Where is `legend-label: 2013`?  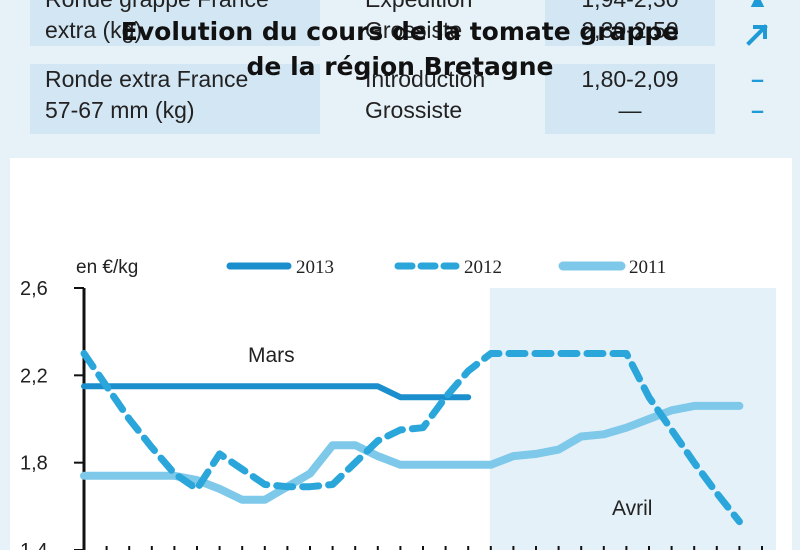 legend-label: 2013 is located at coordinates (315, 267).